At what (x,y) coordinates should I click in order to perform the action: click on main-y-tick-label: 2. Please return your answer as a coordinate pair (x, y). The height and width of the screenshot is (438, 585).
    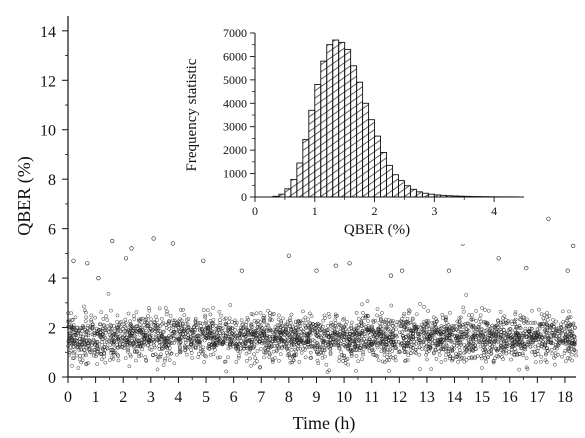
    Looking at the image, I should click on (52, 329).